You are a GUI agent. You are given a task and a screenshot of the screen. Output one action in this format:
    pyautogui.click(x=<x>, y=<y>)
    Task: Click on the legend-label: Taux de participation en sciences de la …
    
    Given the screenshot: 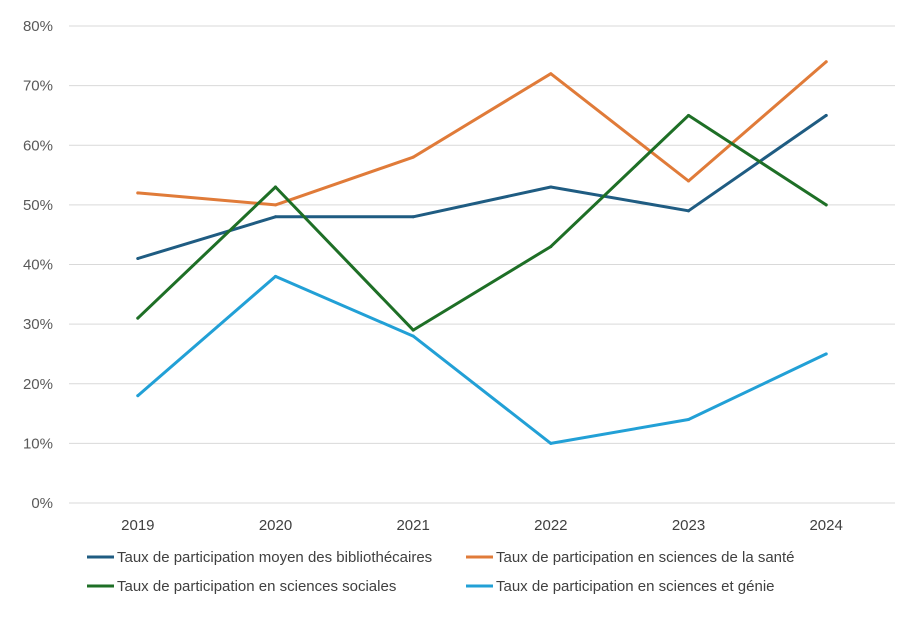 What is the action you would take?
    pyautogui.click(x=645, y=557)
    